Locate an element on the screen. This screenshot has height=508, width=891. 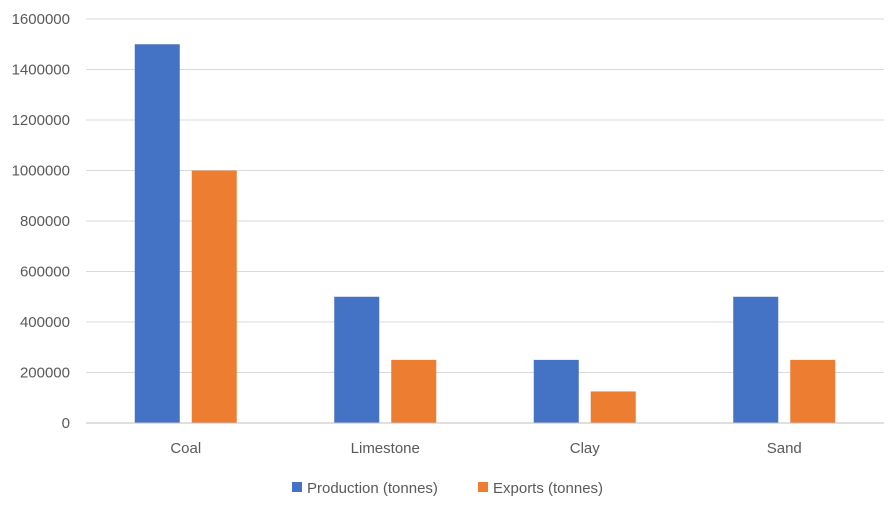
y-tick-label: 400000 is located at coordinates (45, 322).